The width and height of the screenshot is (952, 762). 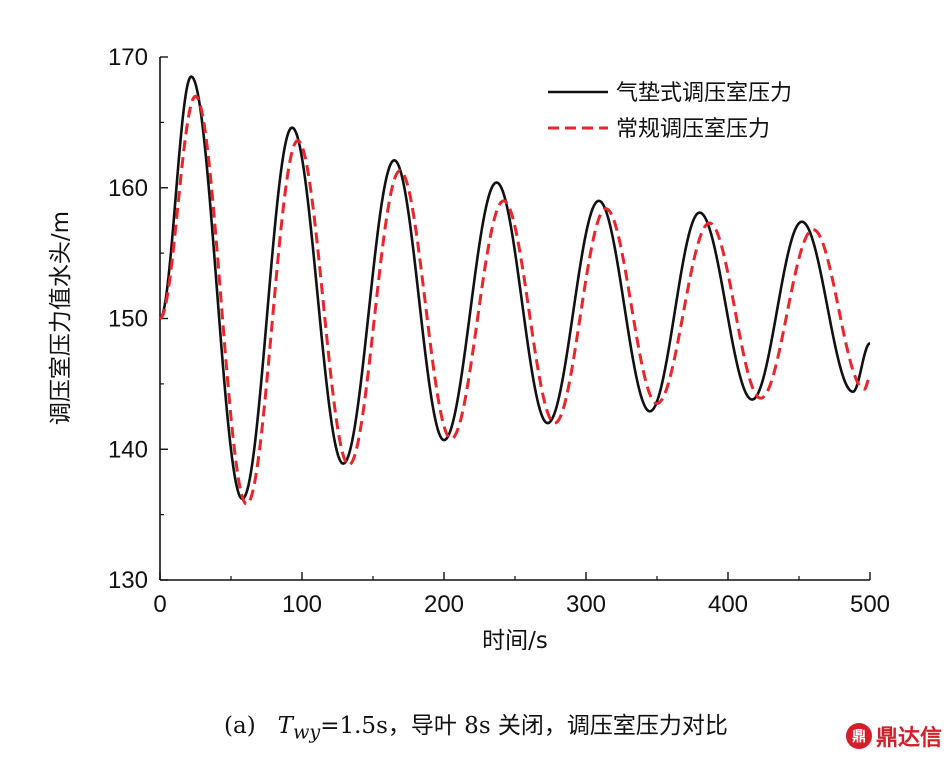 I want to click on watermark-text: 鼎达信, so click(x=908, y=738).